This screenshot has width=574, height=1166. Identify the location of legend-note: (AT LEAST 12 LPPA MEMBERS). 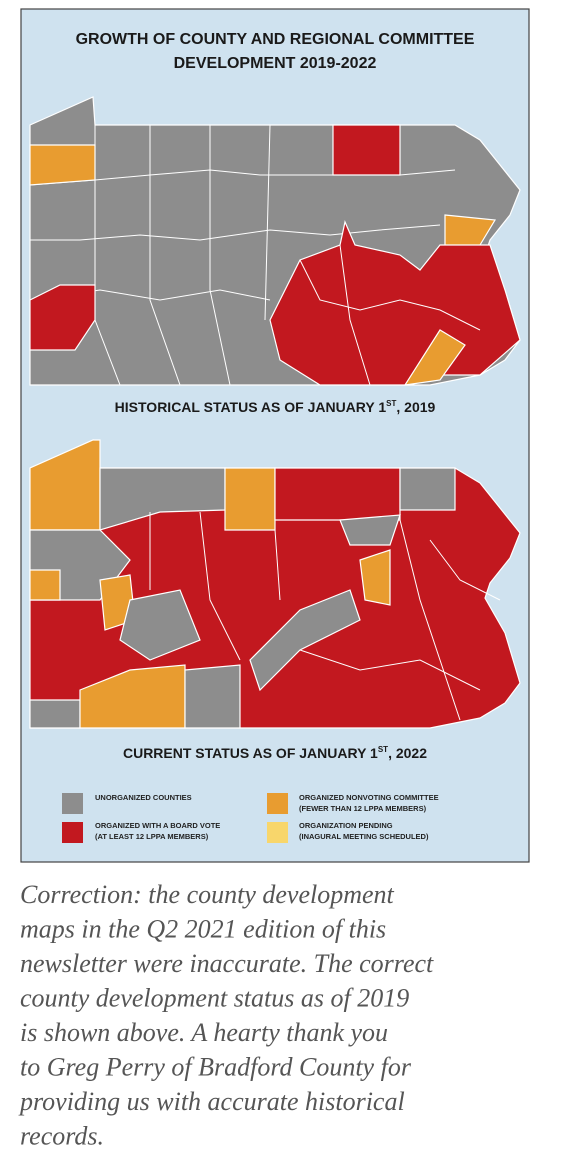
(152, 836).